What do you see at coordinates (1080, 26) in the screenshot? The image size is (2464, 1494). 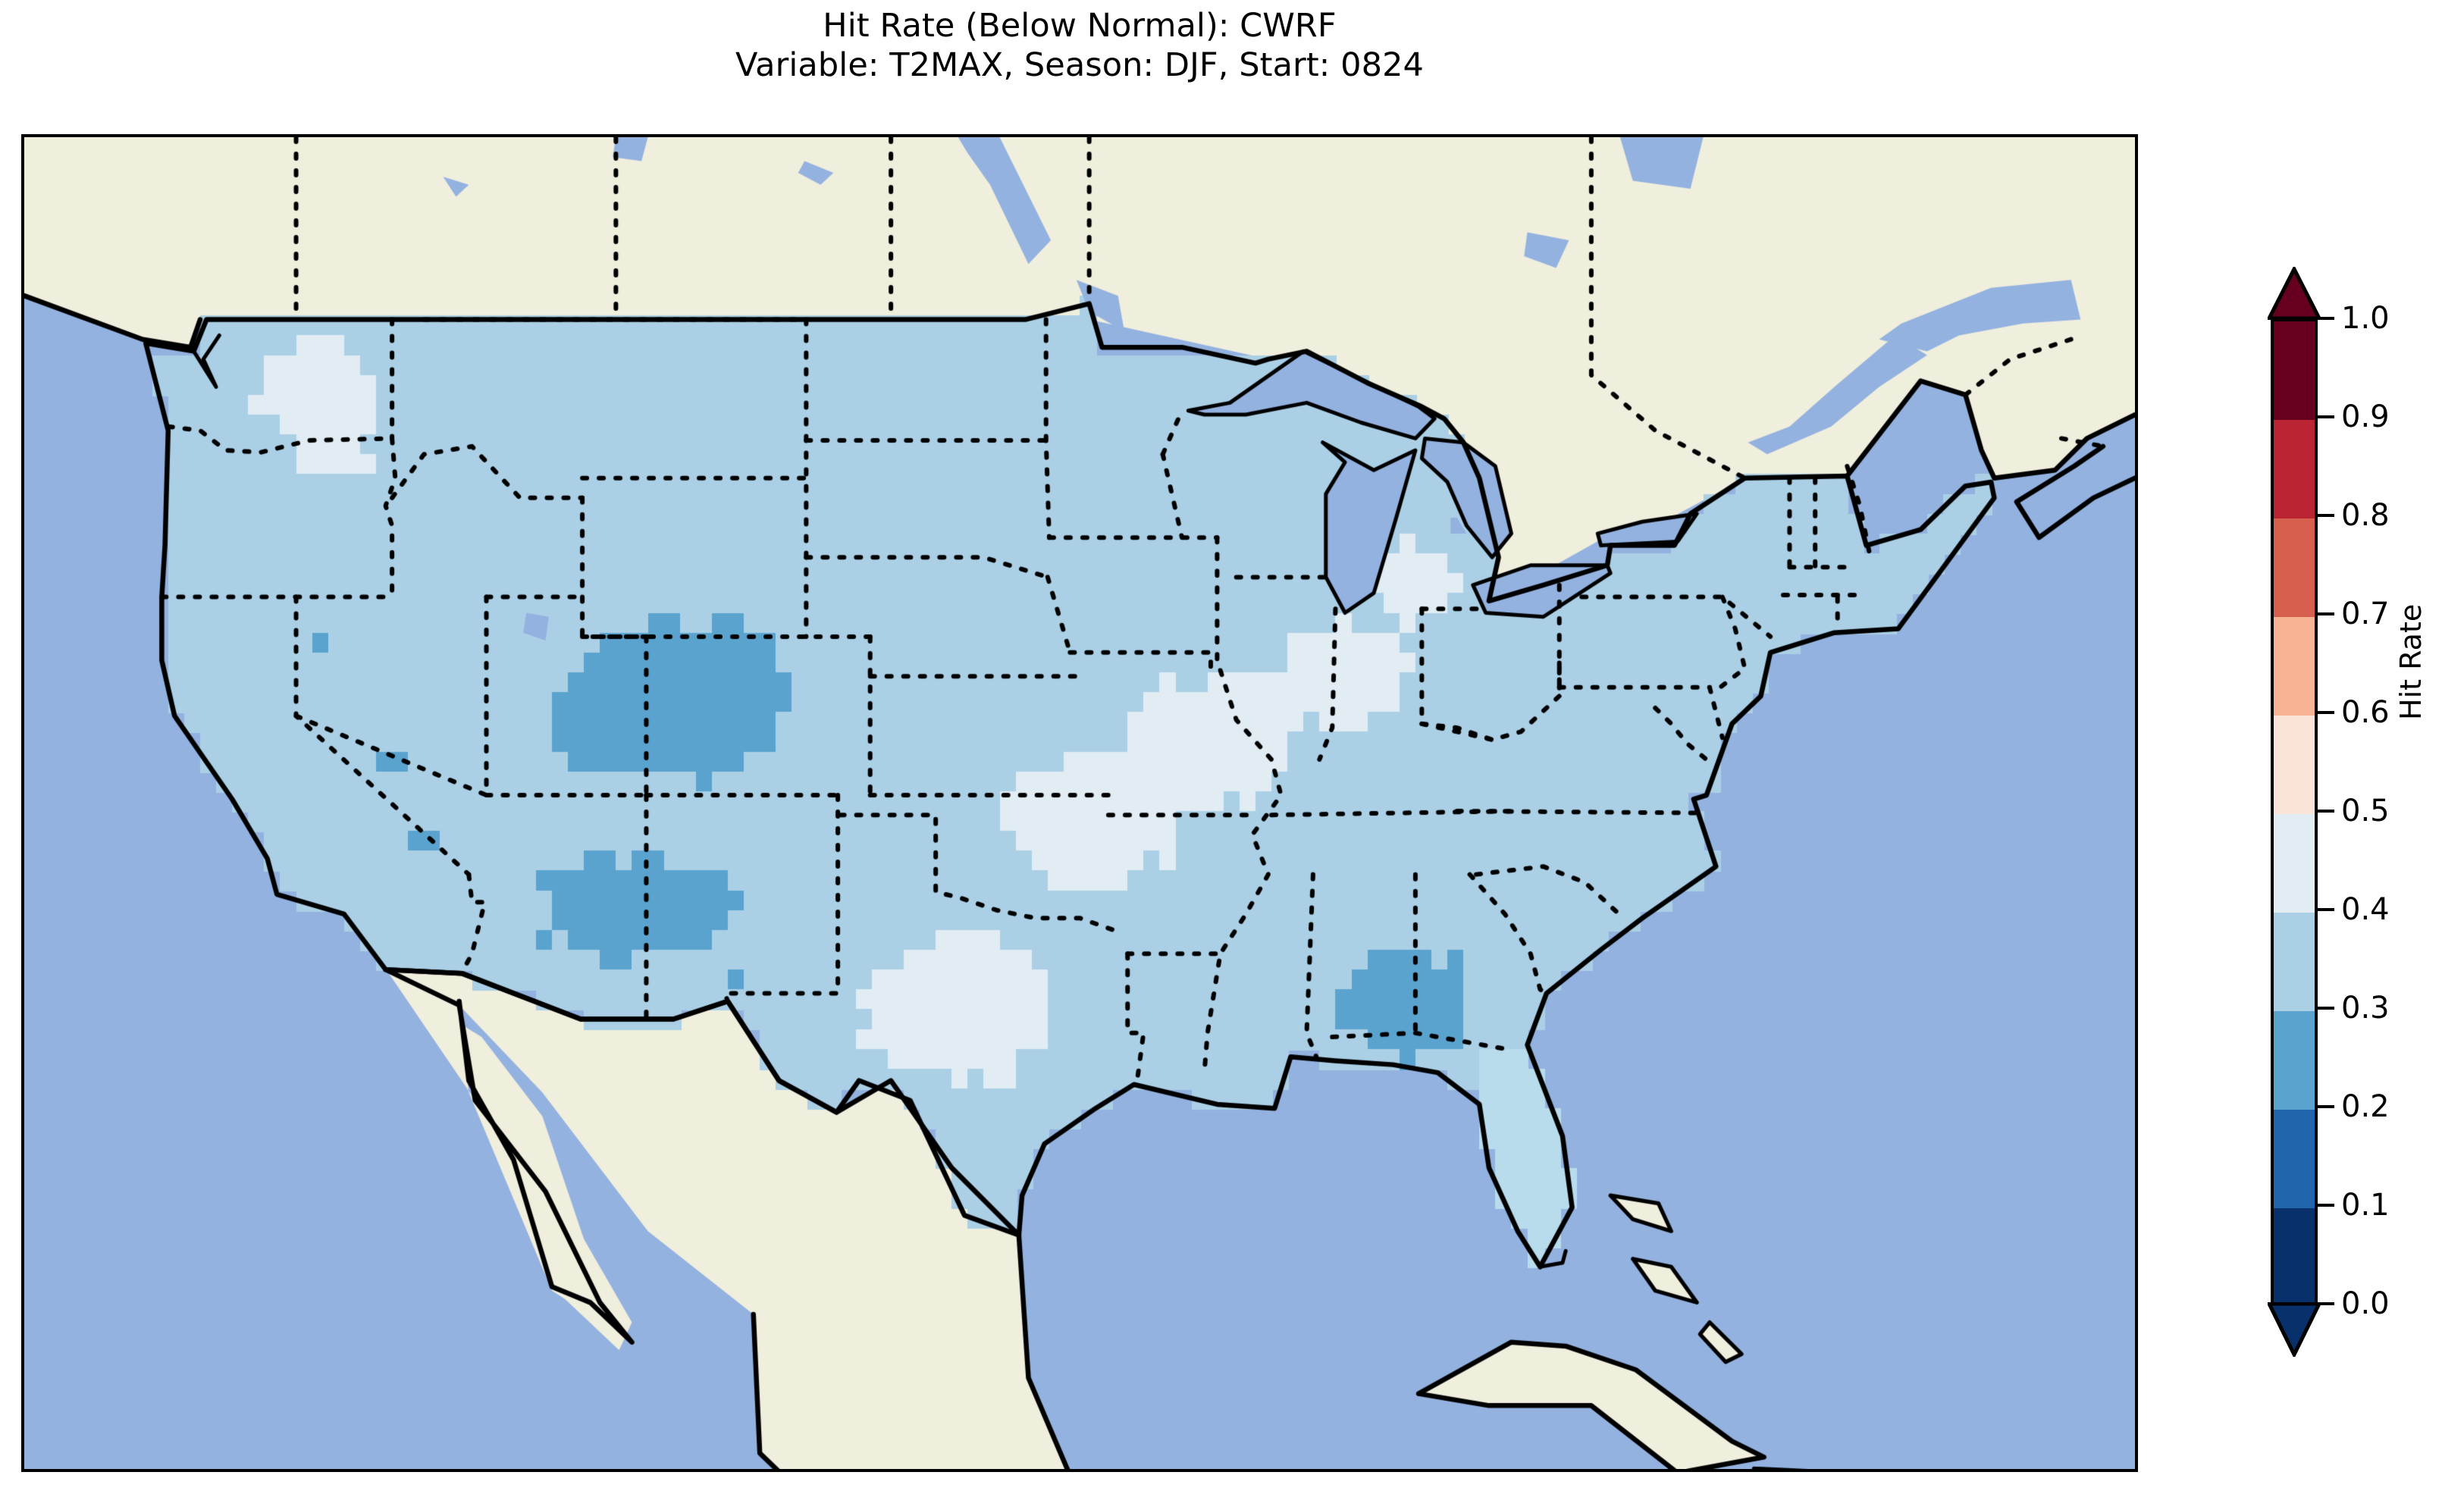 I see `chart-title-line1: Hit Rate (Below Normal): CWRF` at bounding box center [1080, 26].